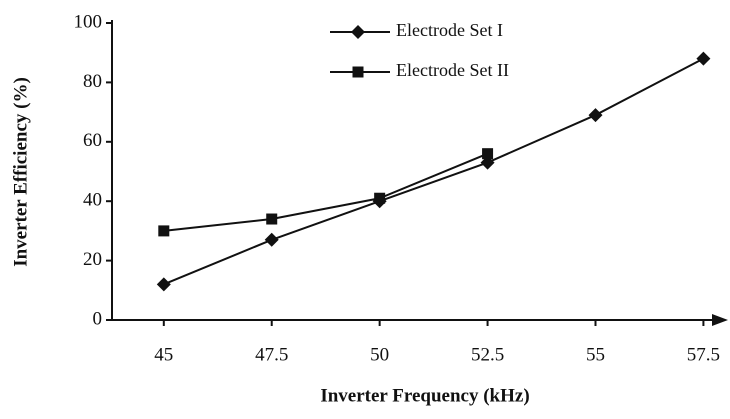 The image size is (730, 419). What do you see at coordinates (452, 70) in the screenshot?
I see `legend-label: Electrode Set II` at bounding box center [452, 70].